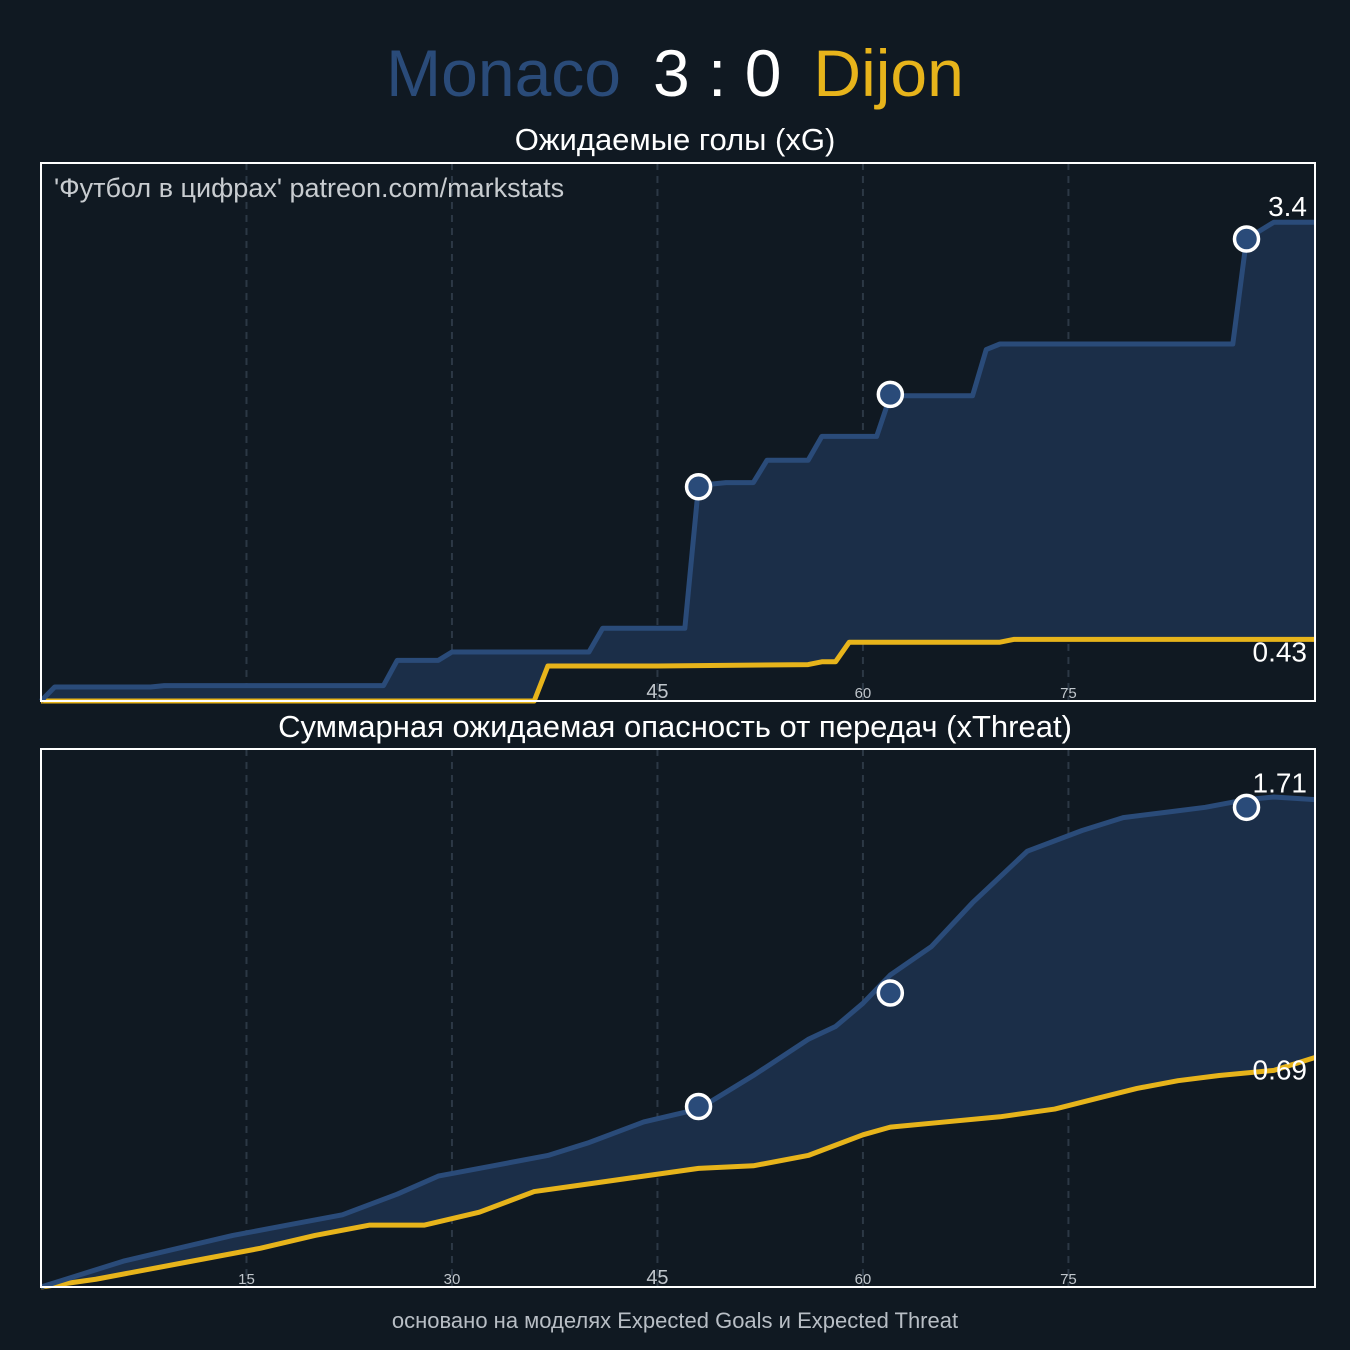  Describe the element at coordinates (1280, 1069) in the screenshot. I see `xthreat-dijon-final-label: 0.69` at that location.